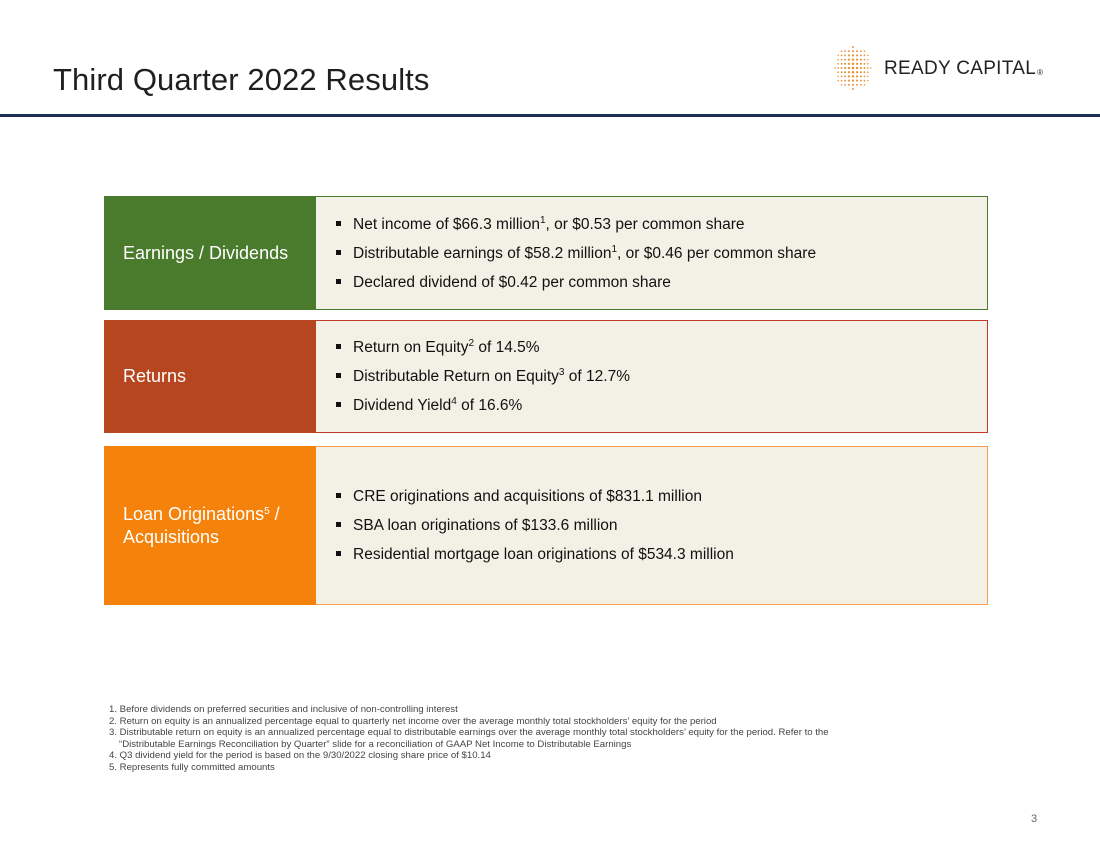 This screenshot has height=849, width=1100. Describe the element at coordinates (210, 376) in the screenshot. I see `returns-label: Returns` at that location.